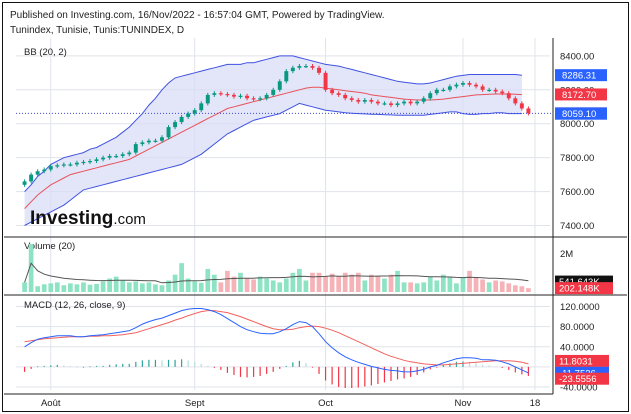  I want to click on watermark-main: Investing, so click(71, 218).